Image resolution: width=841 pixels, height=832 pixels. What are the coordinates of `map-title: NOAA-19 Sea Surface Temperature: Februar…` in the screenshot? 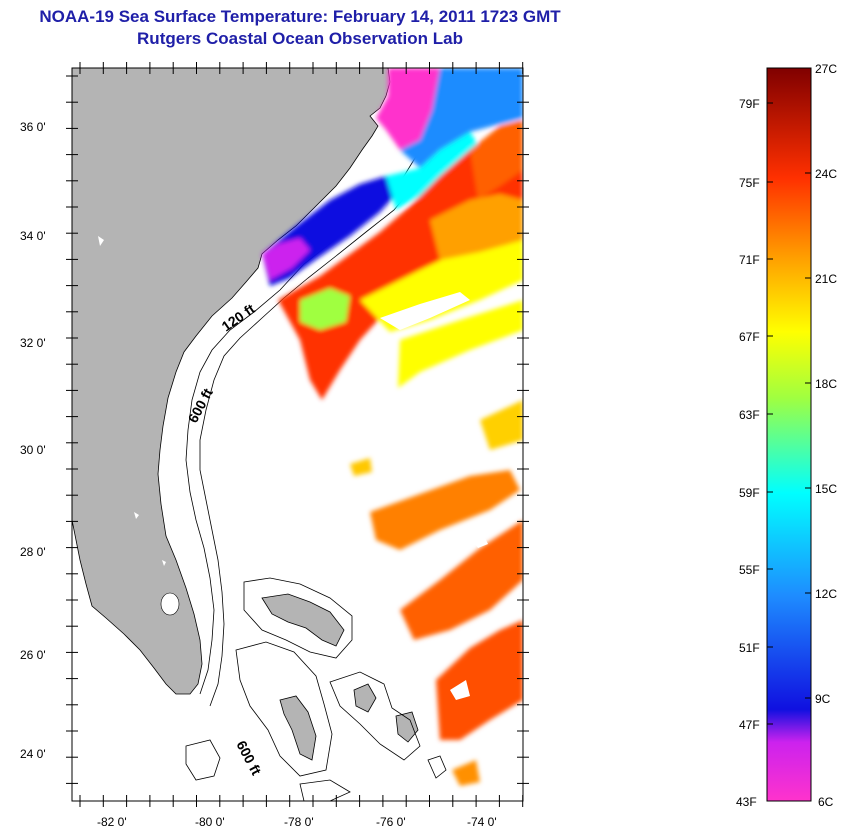 It's located at (300, 28).